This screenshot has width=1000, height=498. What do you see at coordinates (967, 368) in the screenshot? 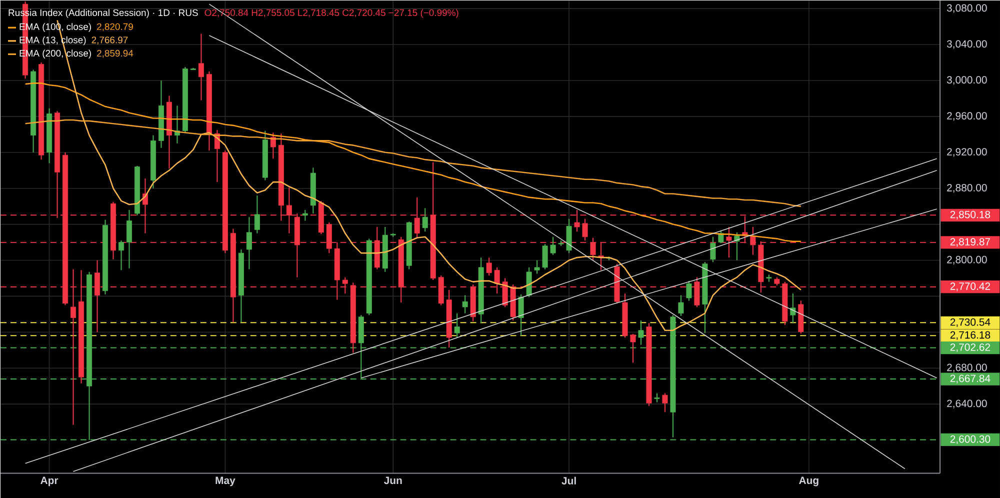
I see `y-tick-label: 2,680.00` at bounding box center [967, 368].